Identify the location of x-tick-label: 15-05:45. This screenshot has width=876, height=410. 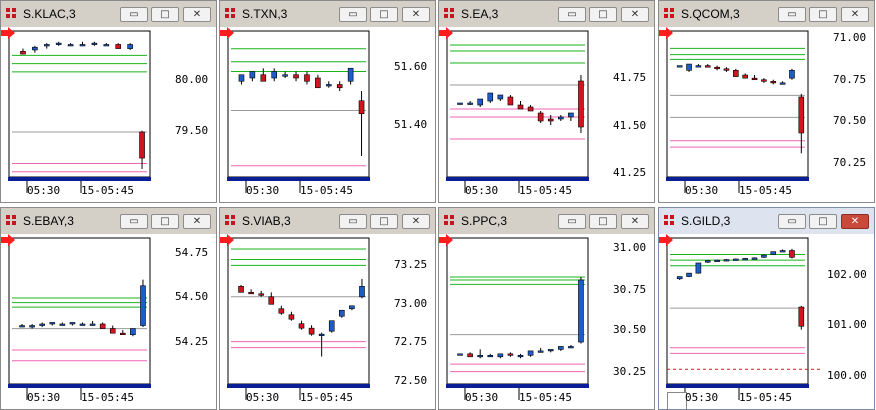
(545, 190).